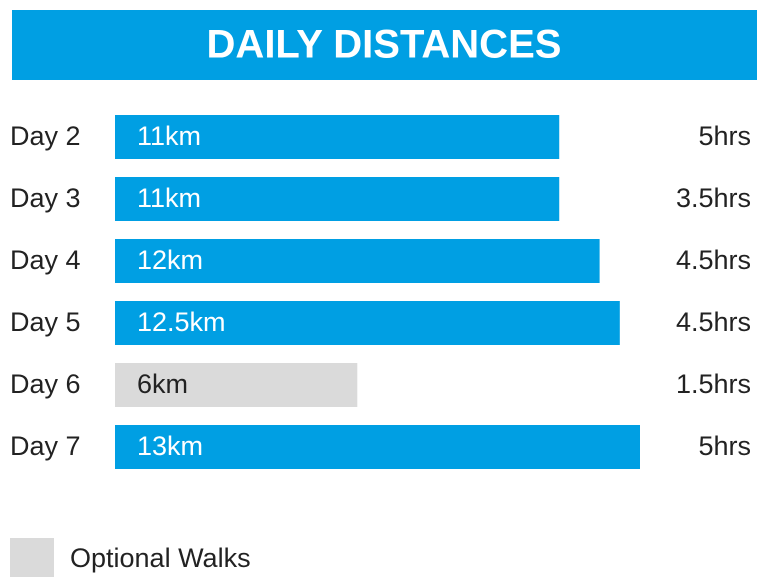  What do you see at coordinates (170, 260) in the screenshot?
I see `value-label: 12km` at bounding box center [170, 260].